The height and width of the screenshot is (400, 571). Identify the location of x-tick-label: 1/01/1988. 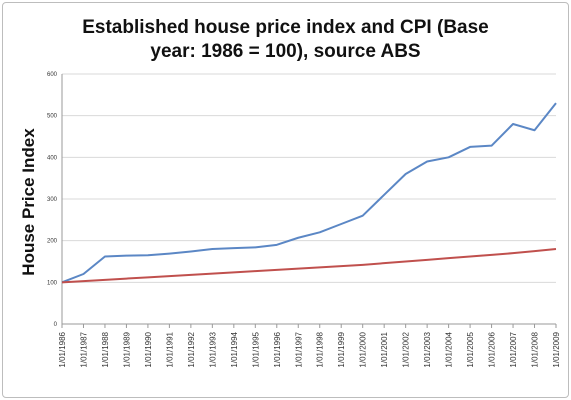
(105, 349).